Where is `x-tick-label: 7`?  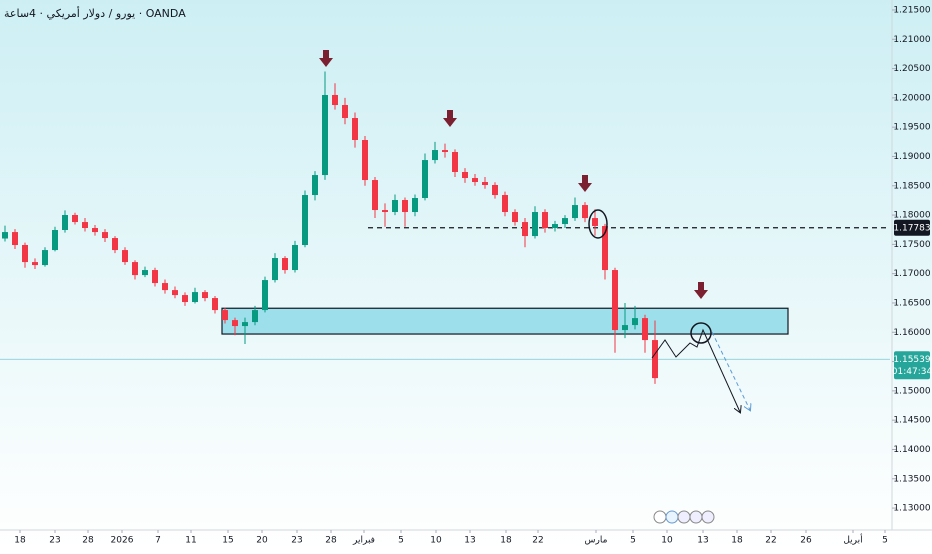
x-tick-label: 7 is located at coordinates (158, 541).